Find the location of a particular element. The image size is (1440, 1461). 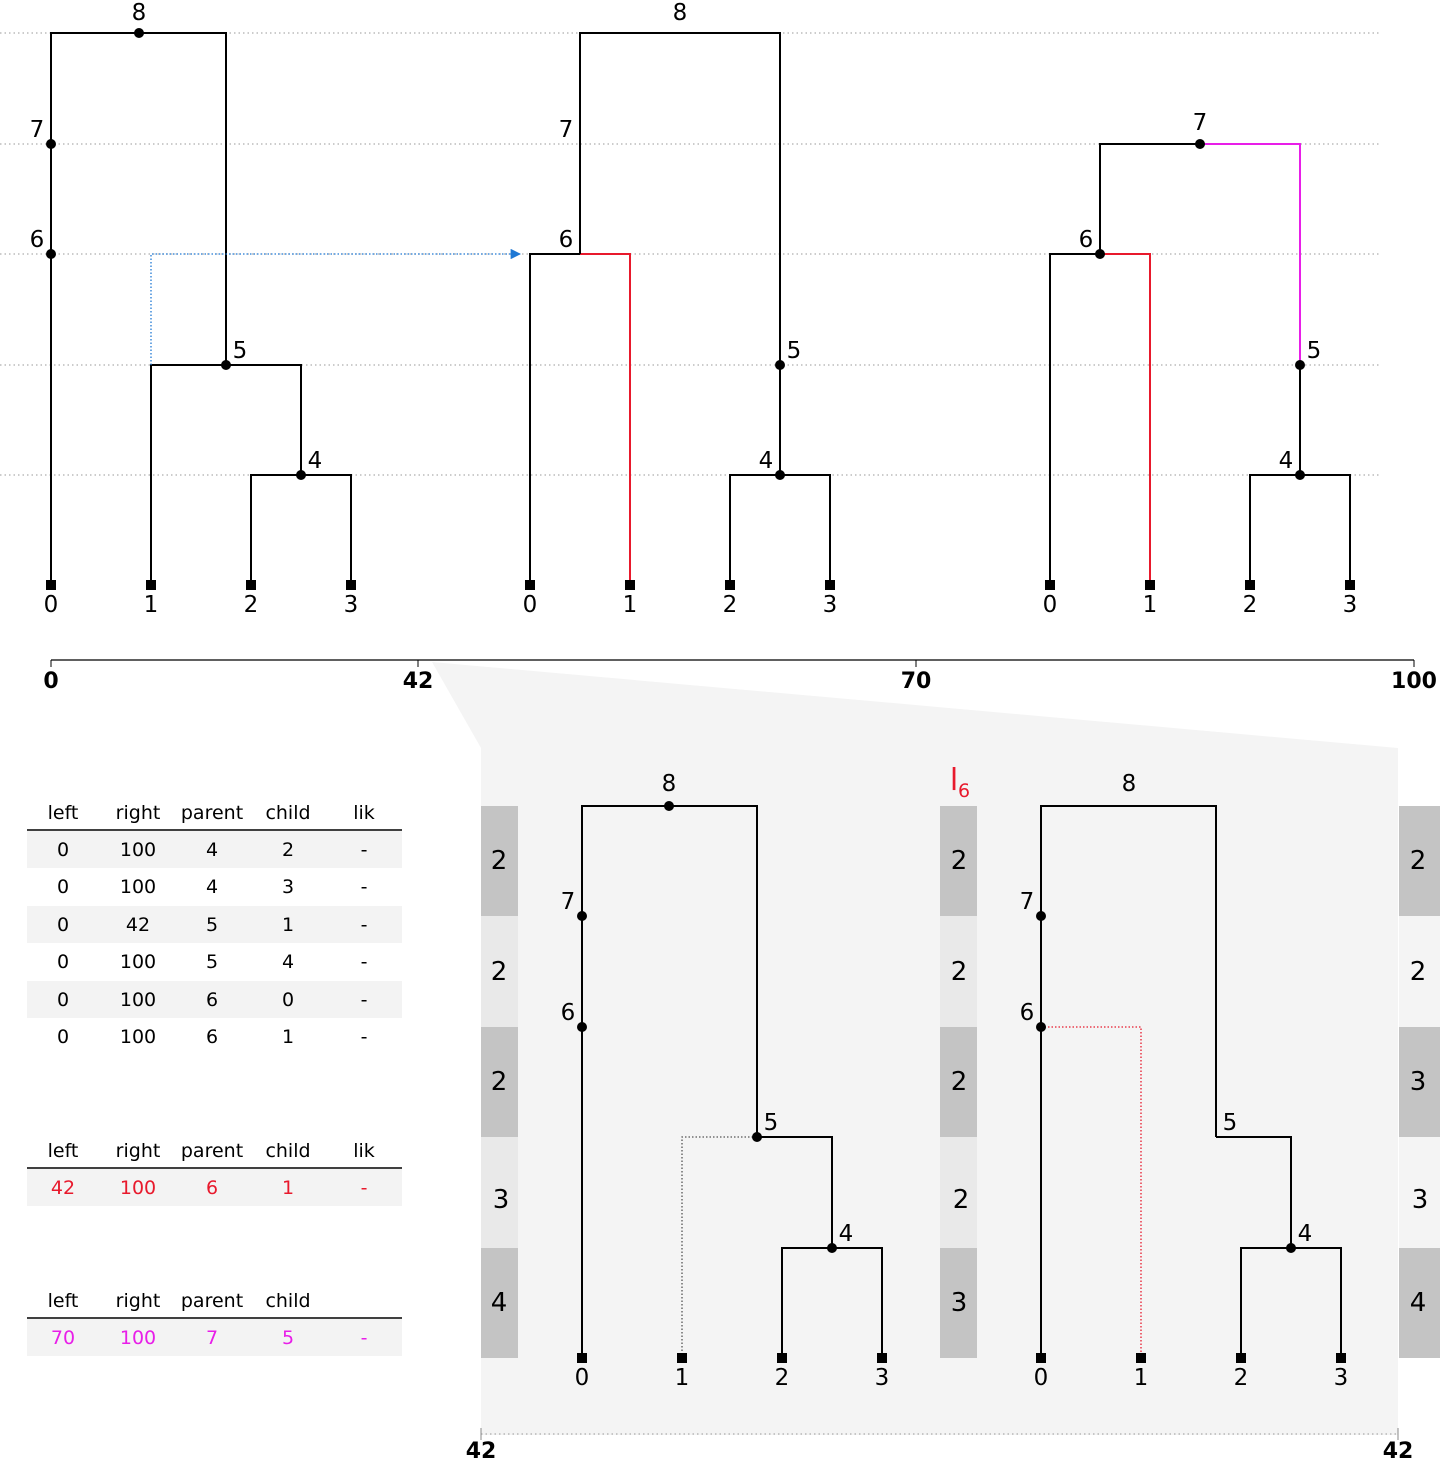

table1-row-2: 0 100 4 3 - is located at coordinates (212, 887).